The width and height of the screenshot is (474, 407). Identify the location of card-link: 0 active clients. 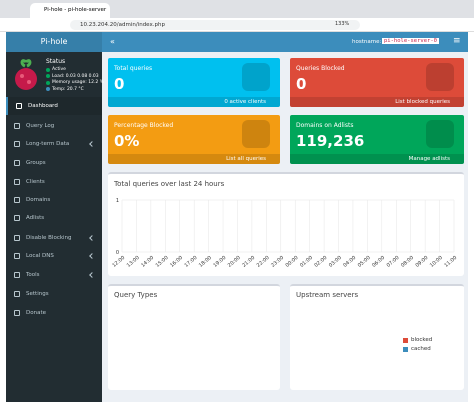
(194, 102).